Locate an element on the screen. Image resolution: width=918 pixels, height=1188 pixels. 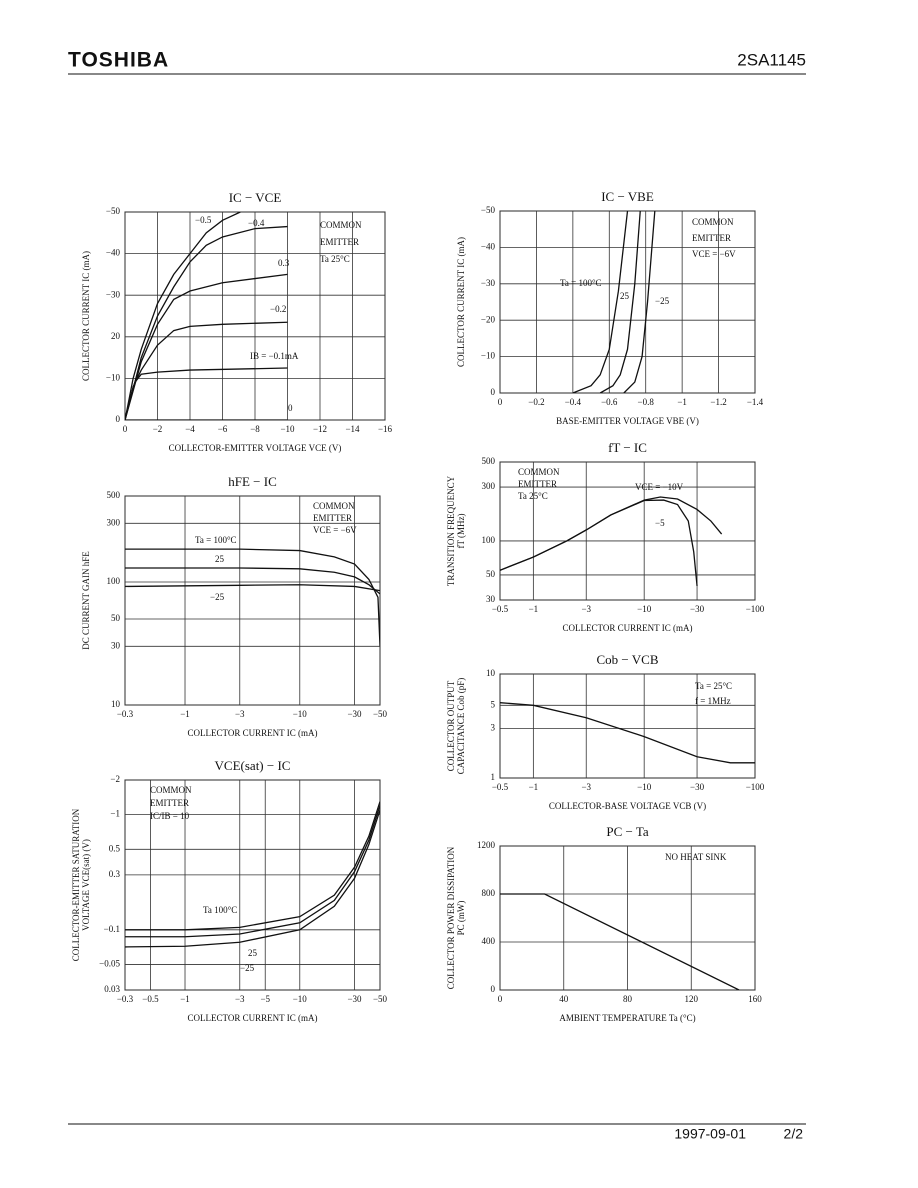
series-label: Ta 100°C is located at coordinates (220, 910).